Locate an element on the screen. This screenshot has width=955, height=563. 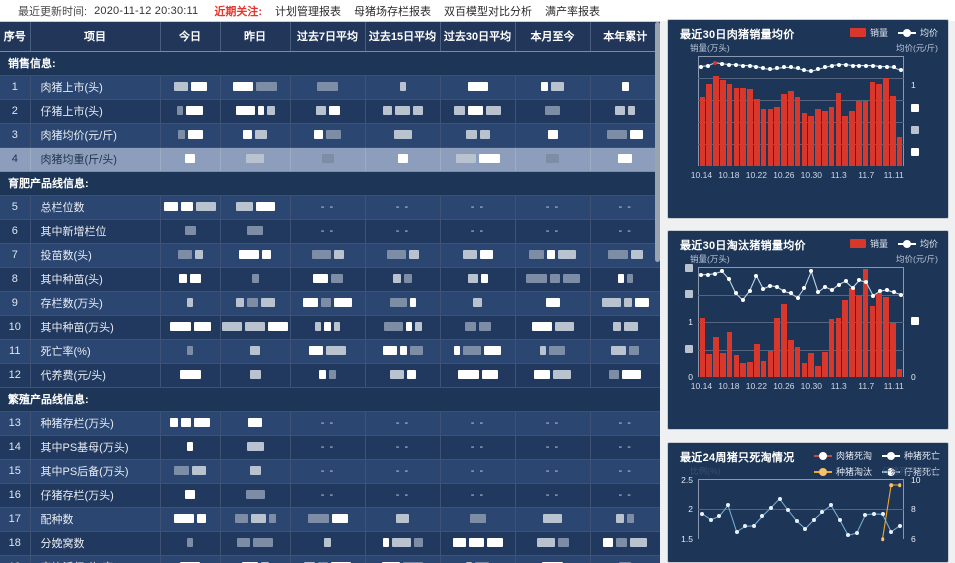
table-cell-index: 17 is located at coordinates (15, 519).